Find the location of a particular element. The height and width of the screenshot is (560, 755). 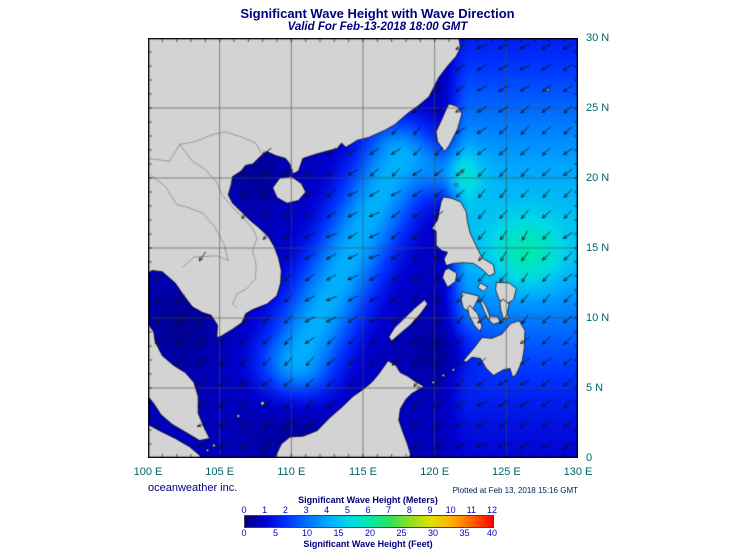

colorbar-feet-value: 5 is located at coordinates (275, 533).